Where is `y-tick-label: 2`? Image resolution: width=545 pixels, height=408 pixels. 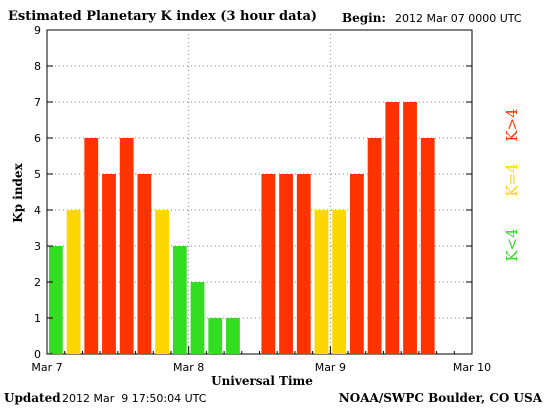 y-tick-label: 2 is located at coordinates (37, 282).